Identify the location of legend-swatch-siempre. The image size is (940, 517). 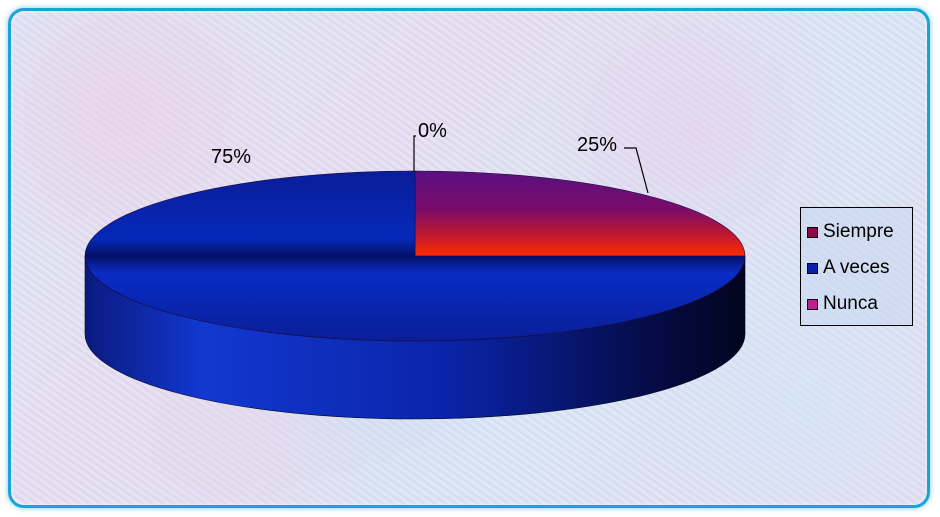
(812, 232).